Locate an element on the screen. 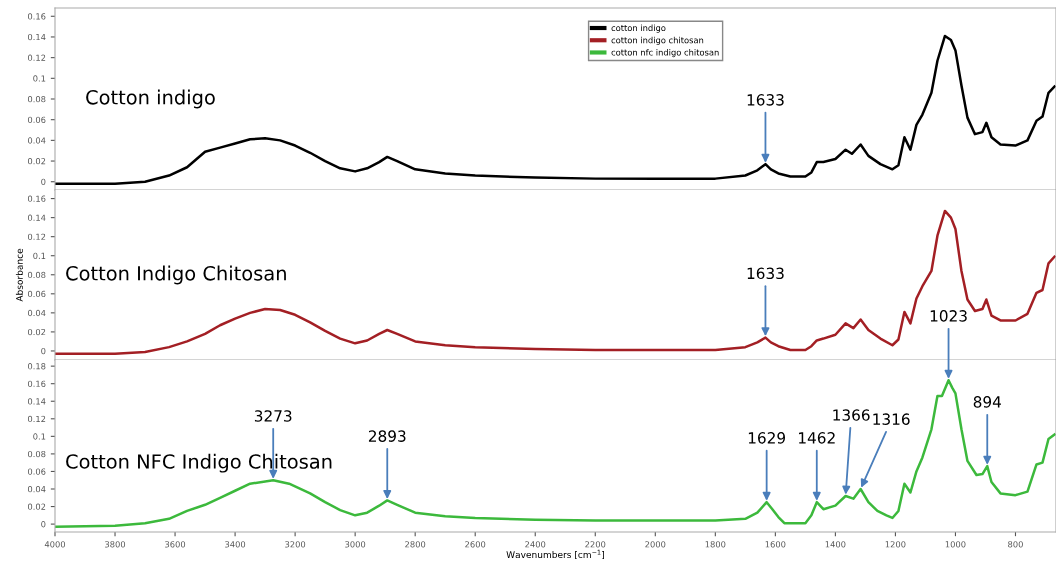 The width and height of the screenshot is (1056, 564). annotation: 1023 is located at coordinates (948, 316).